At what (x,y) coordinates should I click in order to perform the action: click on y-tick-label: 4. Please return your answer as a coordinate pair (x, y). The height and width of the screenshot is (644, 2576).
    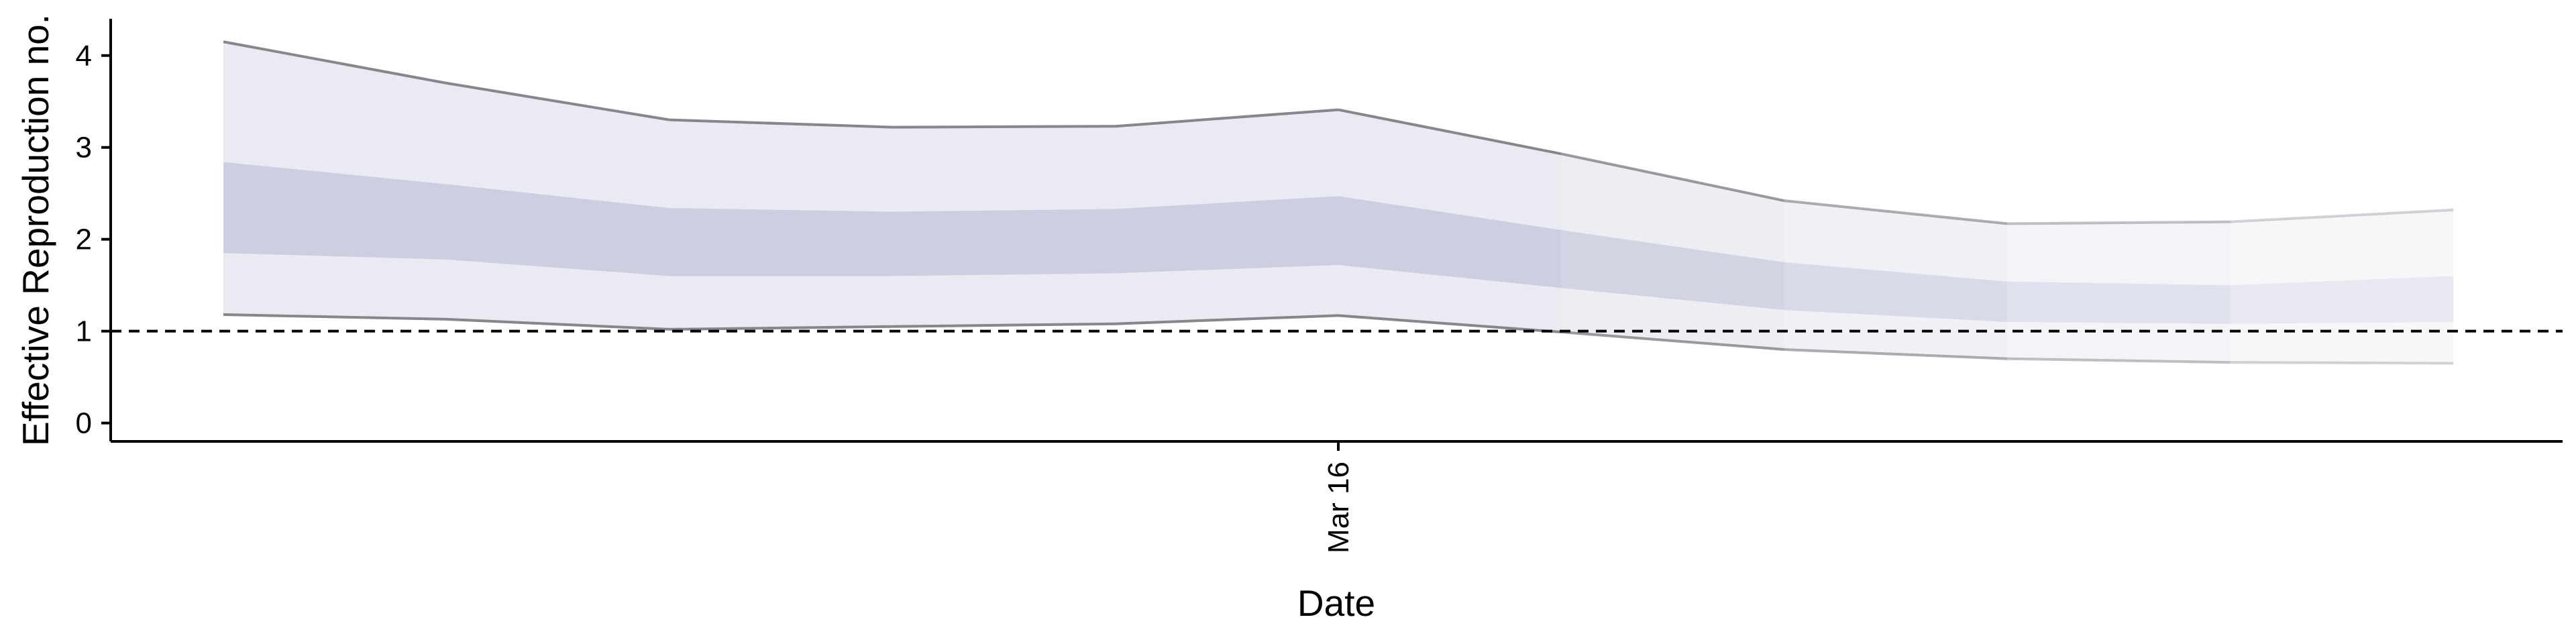
    Looking at the image, I should click on (84, 56).